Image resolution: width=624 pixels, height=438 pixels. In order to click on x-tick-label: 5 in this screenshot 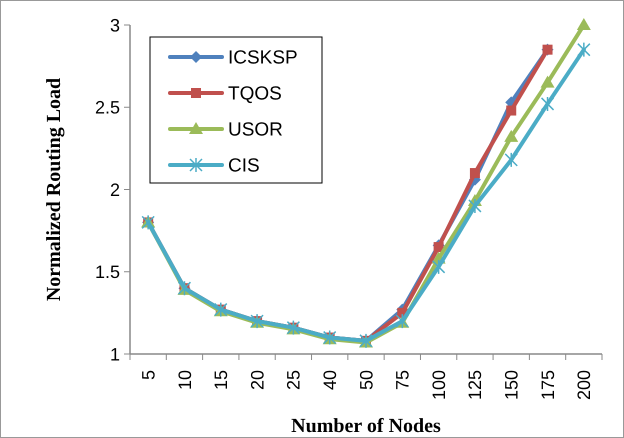, I will do `click(148, 375)`.